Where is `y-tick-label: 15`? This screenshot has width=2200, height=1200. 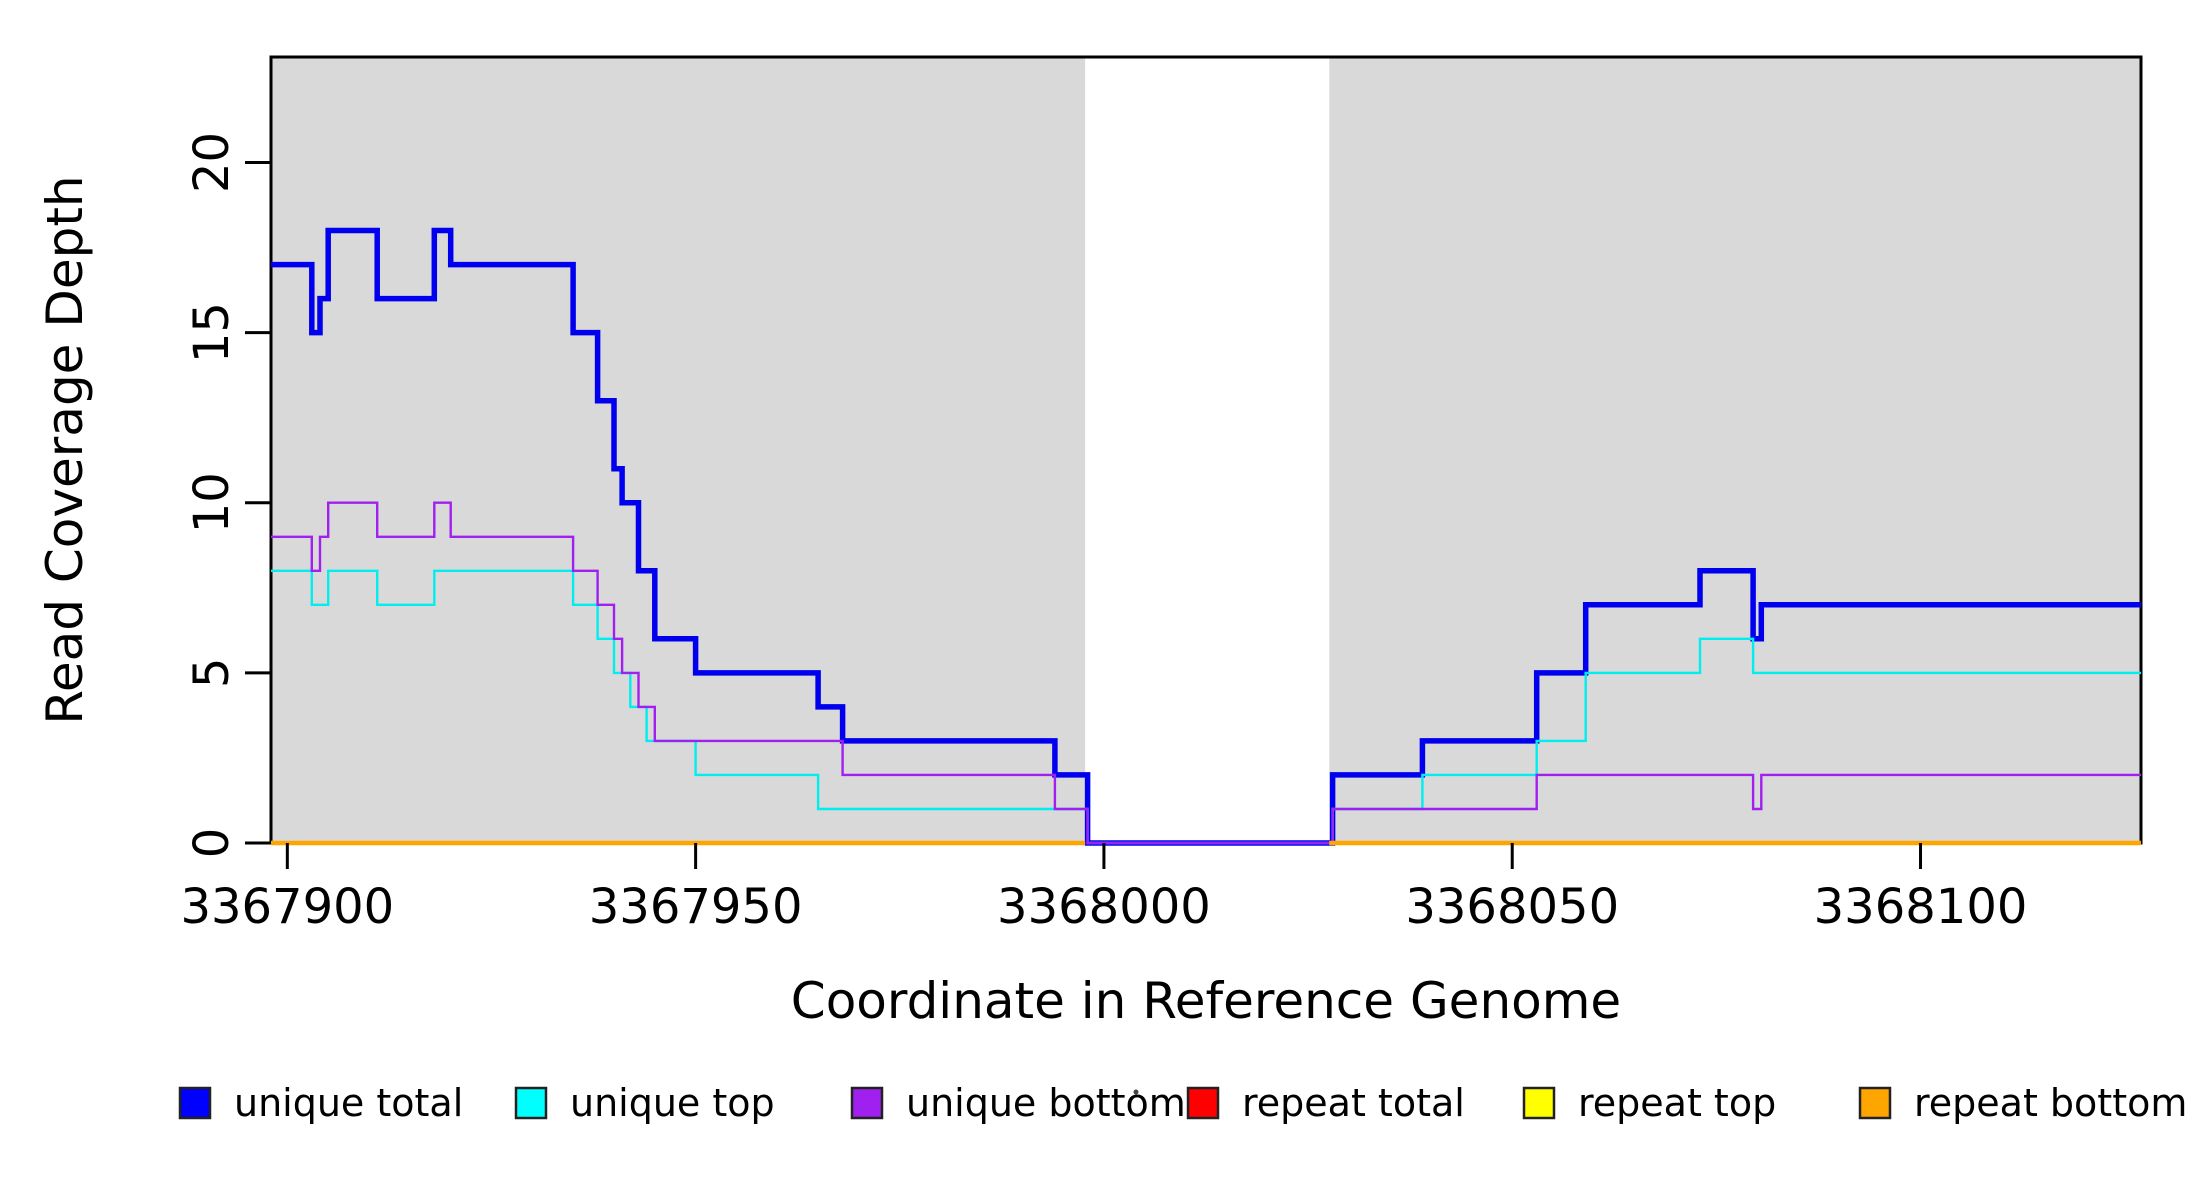 y-tick-label: 15 is located at coordinates (212, 332).